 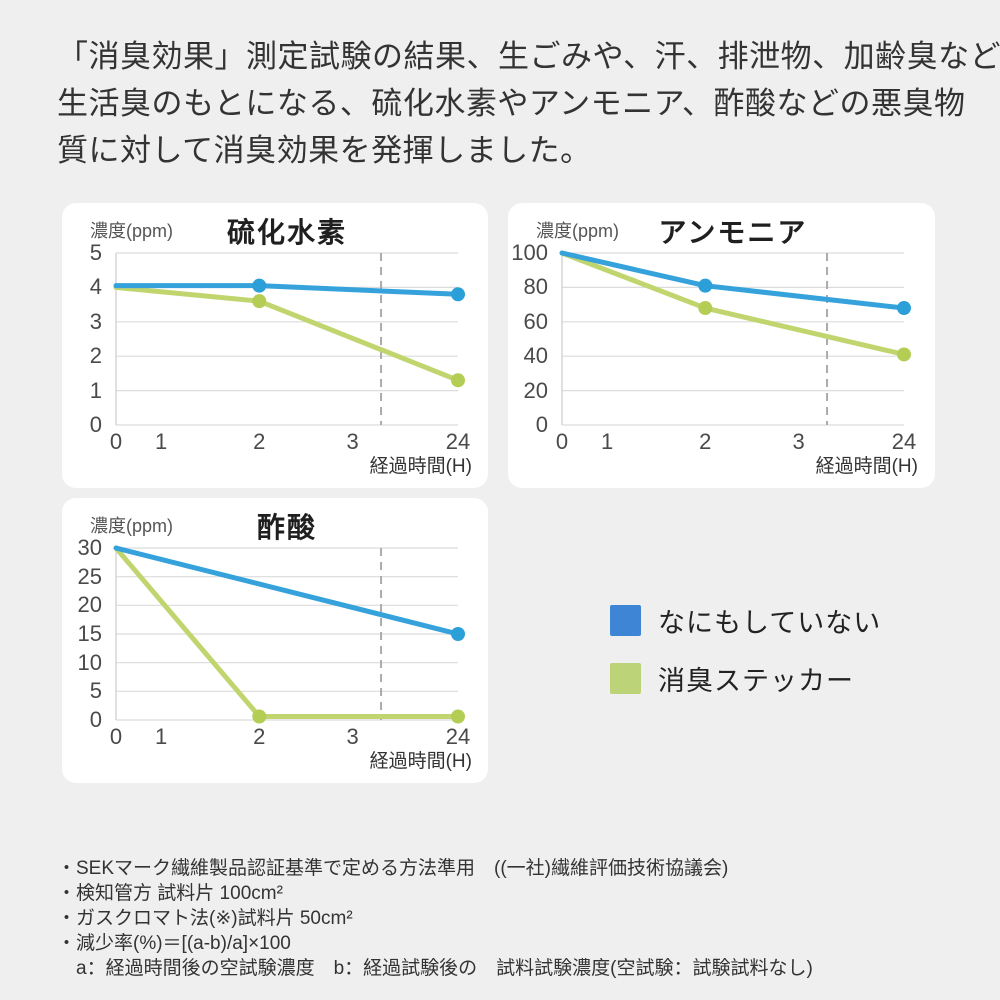 I want to click on chart-card-acetic-acid: 濃度(ppm) 酢酸 経過時間(H) 30 25 20 15 10 5 0 0 1 2 3 24, so click(x=275, y=640).